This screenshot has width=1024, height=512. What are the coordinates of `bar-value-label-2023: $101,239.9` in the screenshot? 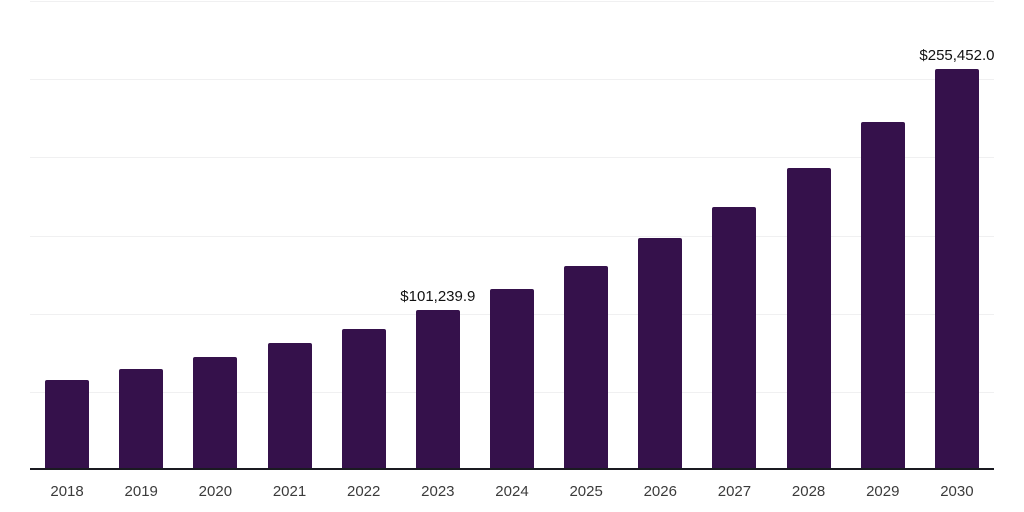 It's located at (438, 296).